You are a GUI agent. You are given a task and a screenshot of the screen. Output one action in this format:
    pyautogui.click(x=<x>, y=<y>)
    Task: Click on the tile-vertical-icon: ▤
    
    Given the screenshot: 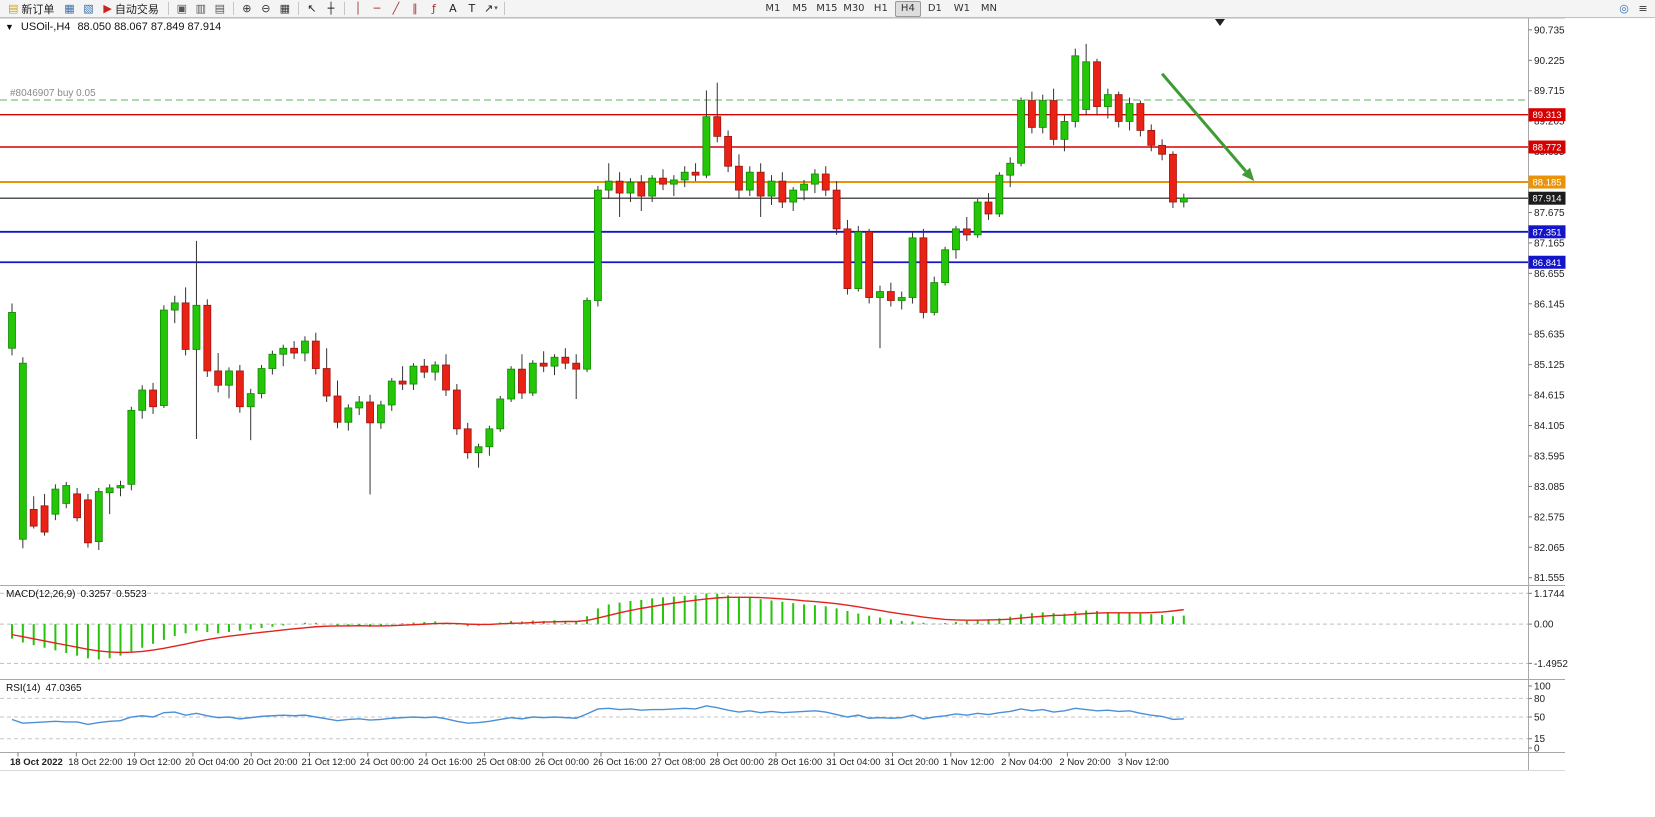 What is the action you would take?
    pyautogui.click(x=220, y=8)
    